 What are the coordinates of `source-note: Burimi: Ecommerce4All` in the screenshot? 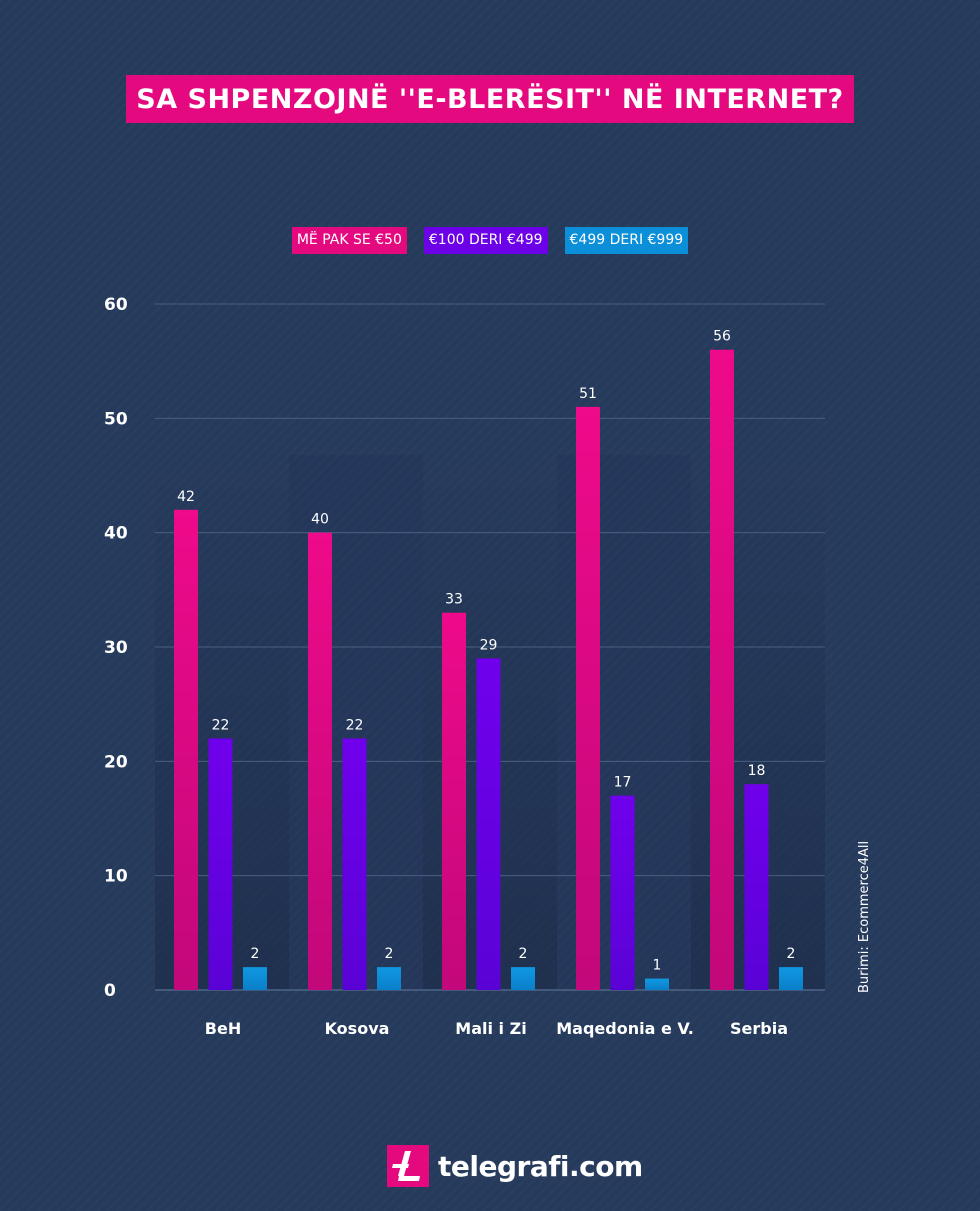 It's located at (864, 916).